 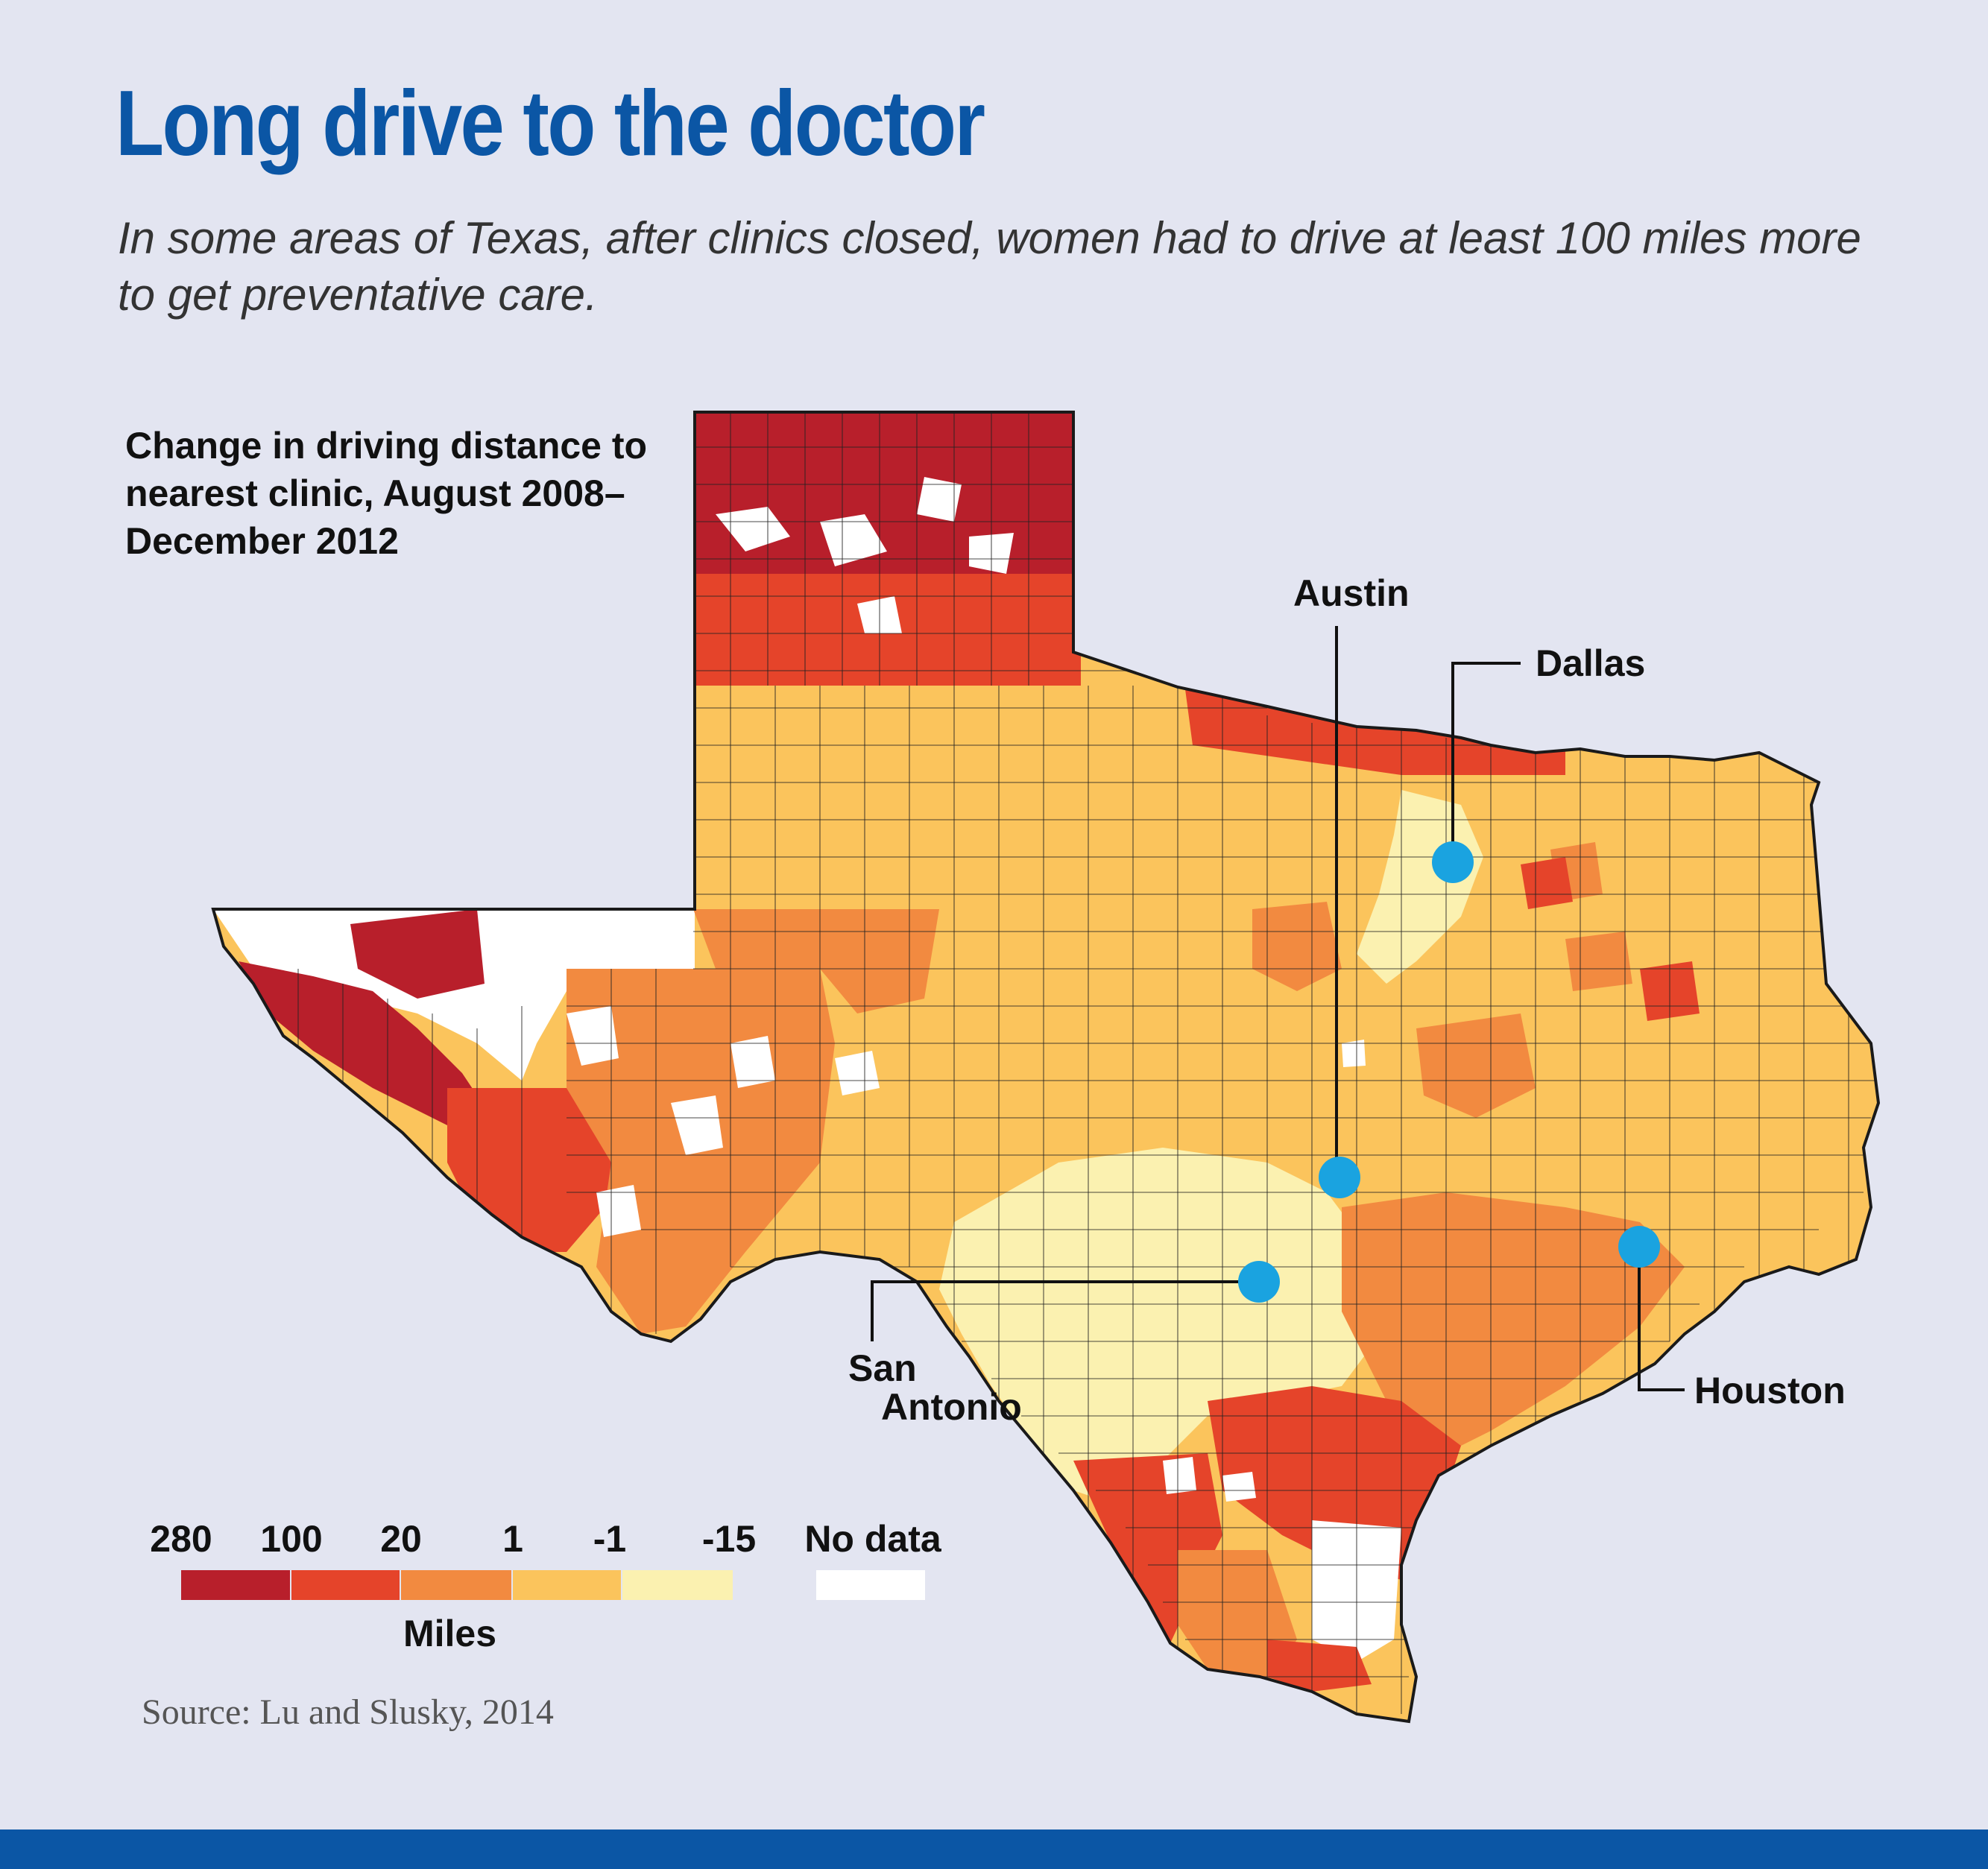 I want to click on austin-marker, so click(x=1340, y=1177).